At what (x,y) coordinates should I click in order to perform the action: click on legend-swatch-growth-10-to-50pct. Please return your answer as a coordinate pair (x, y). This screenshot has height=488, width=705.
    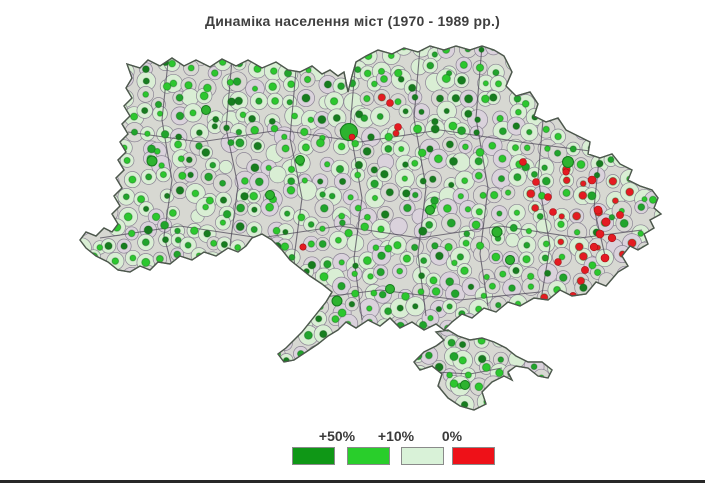
    Looking at the image, I should click on (368, 456).